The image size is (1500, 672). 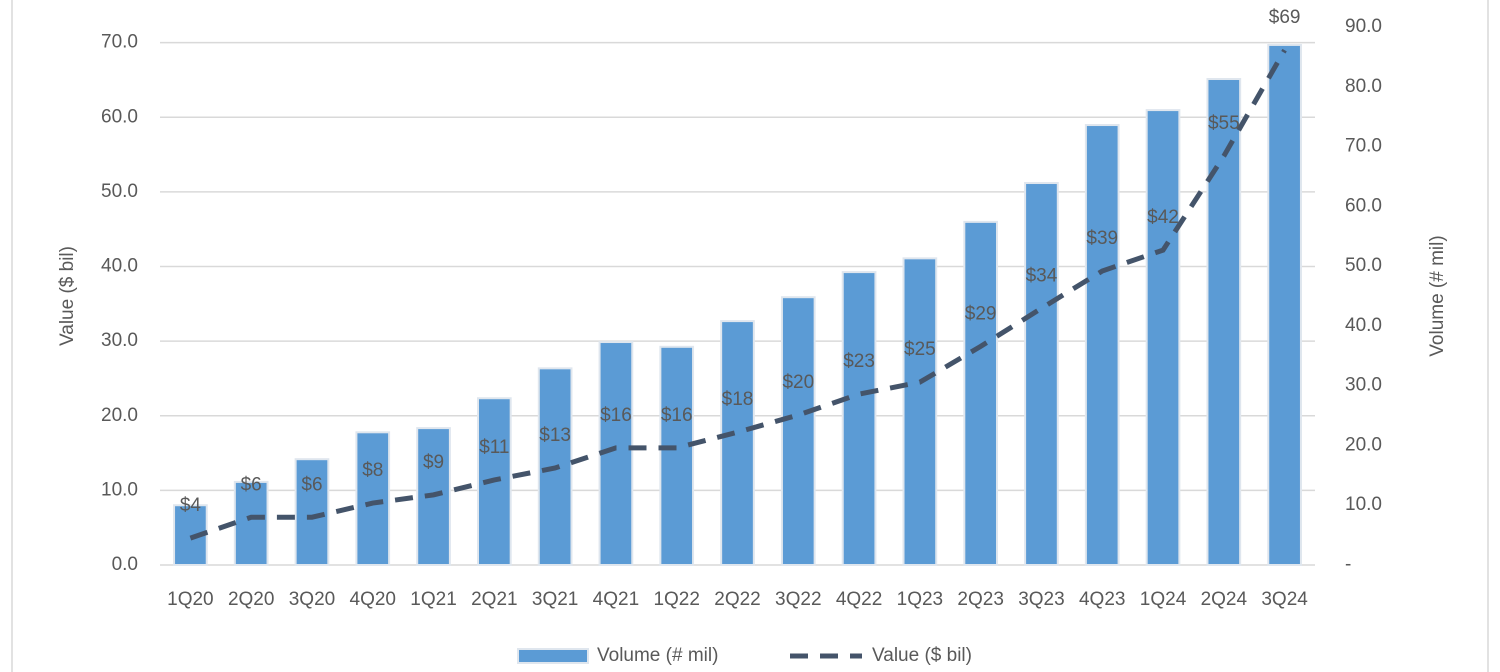 I want to click on data-label: $4, so click(x=191, y=505).